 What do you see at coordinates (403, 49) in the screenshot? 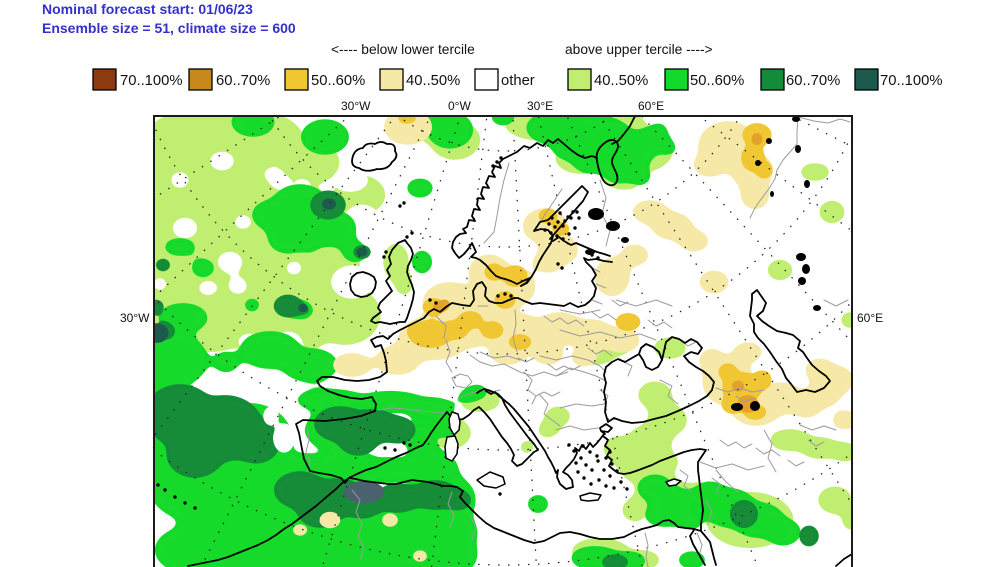
I see `svg-text: <---- below lower tercile` at bounding box center [403, 49].